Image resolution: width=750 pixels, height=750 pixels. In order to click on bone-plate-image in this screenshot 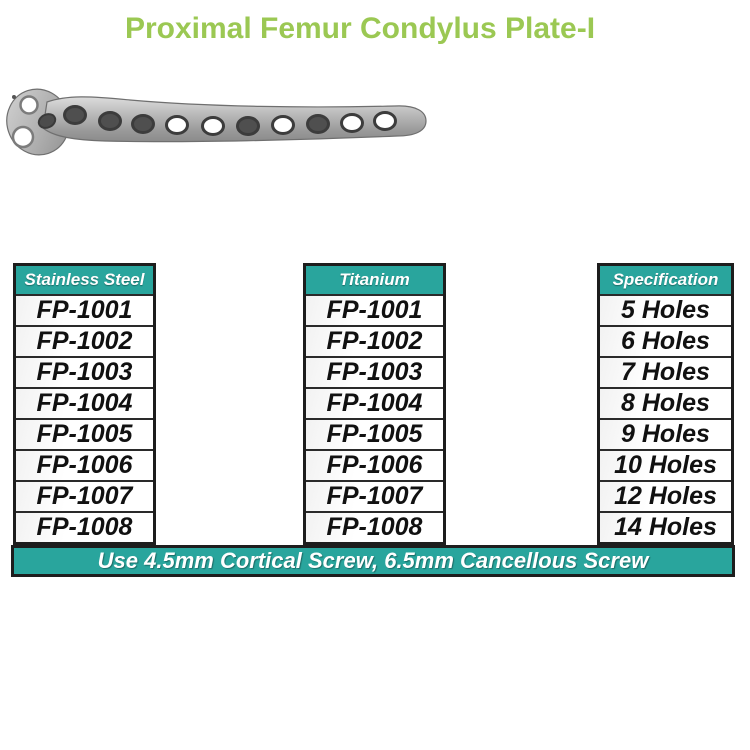, I will do `click(220, 124)`.